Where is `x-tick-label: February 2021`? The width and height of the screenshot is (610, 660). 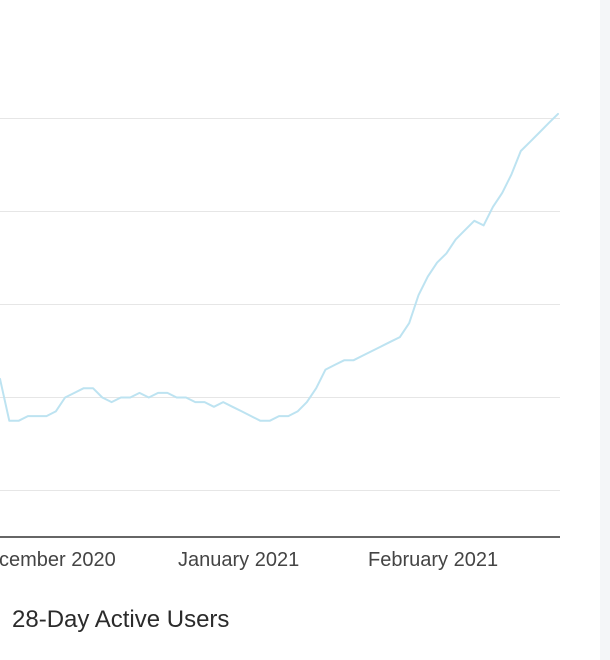 x-tick-label: February 2021 is located at coordinates (433, 560).